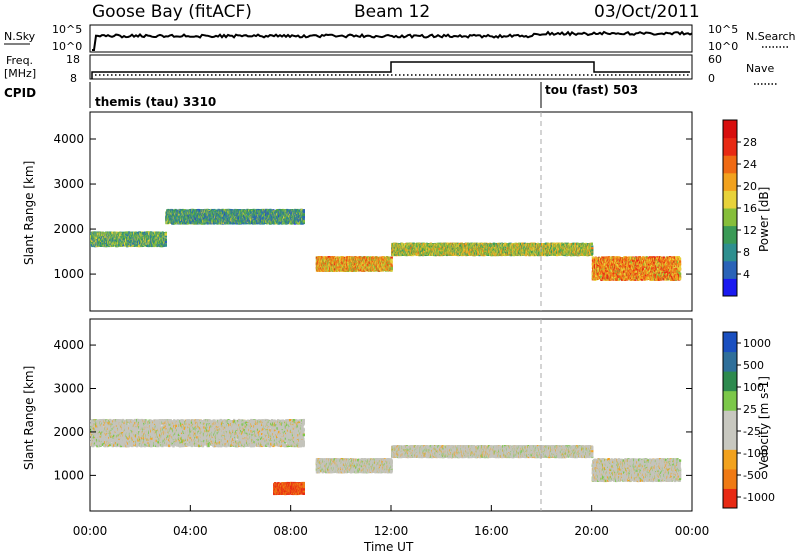 The height and width of the screenshot is (554, 800). Describe the element at coordinates (155, 102) in the screenshot. I see `cpid-left-program: themis (tau) 3310` at that location.